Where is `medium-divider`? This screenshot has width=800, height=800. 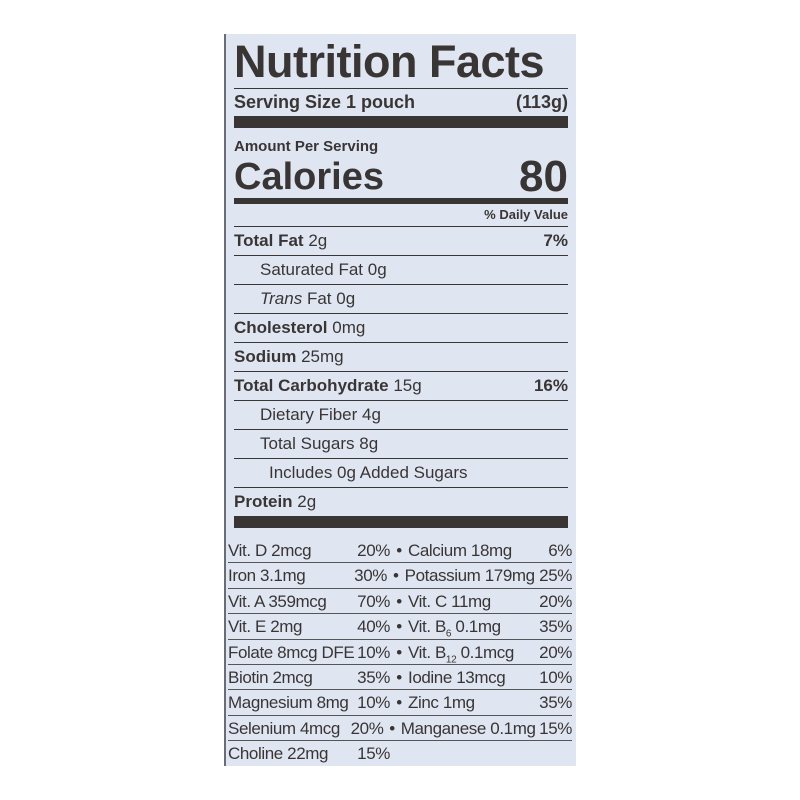
medium-divider is located at coordinates (401, 201).